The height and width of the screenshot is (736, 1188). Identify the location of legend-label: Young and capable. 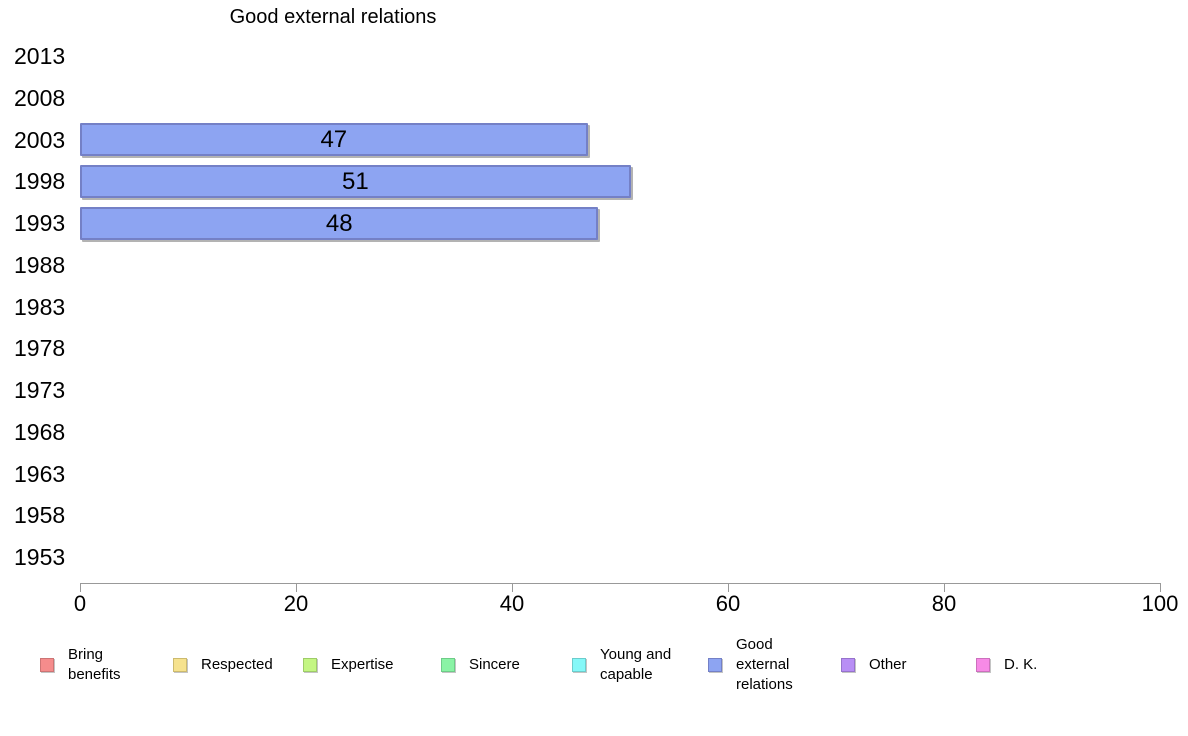
(636, 664).